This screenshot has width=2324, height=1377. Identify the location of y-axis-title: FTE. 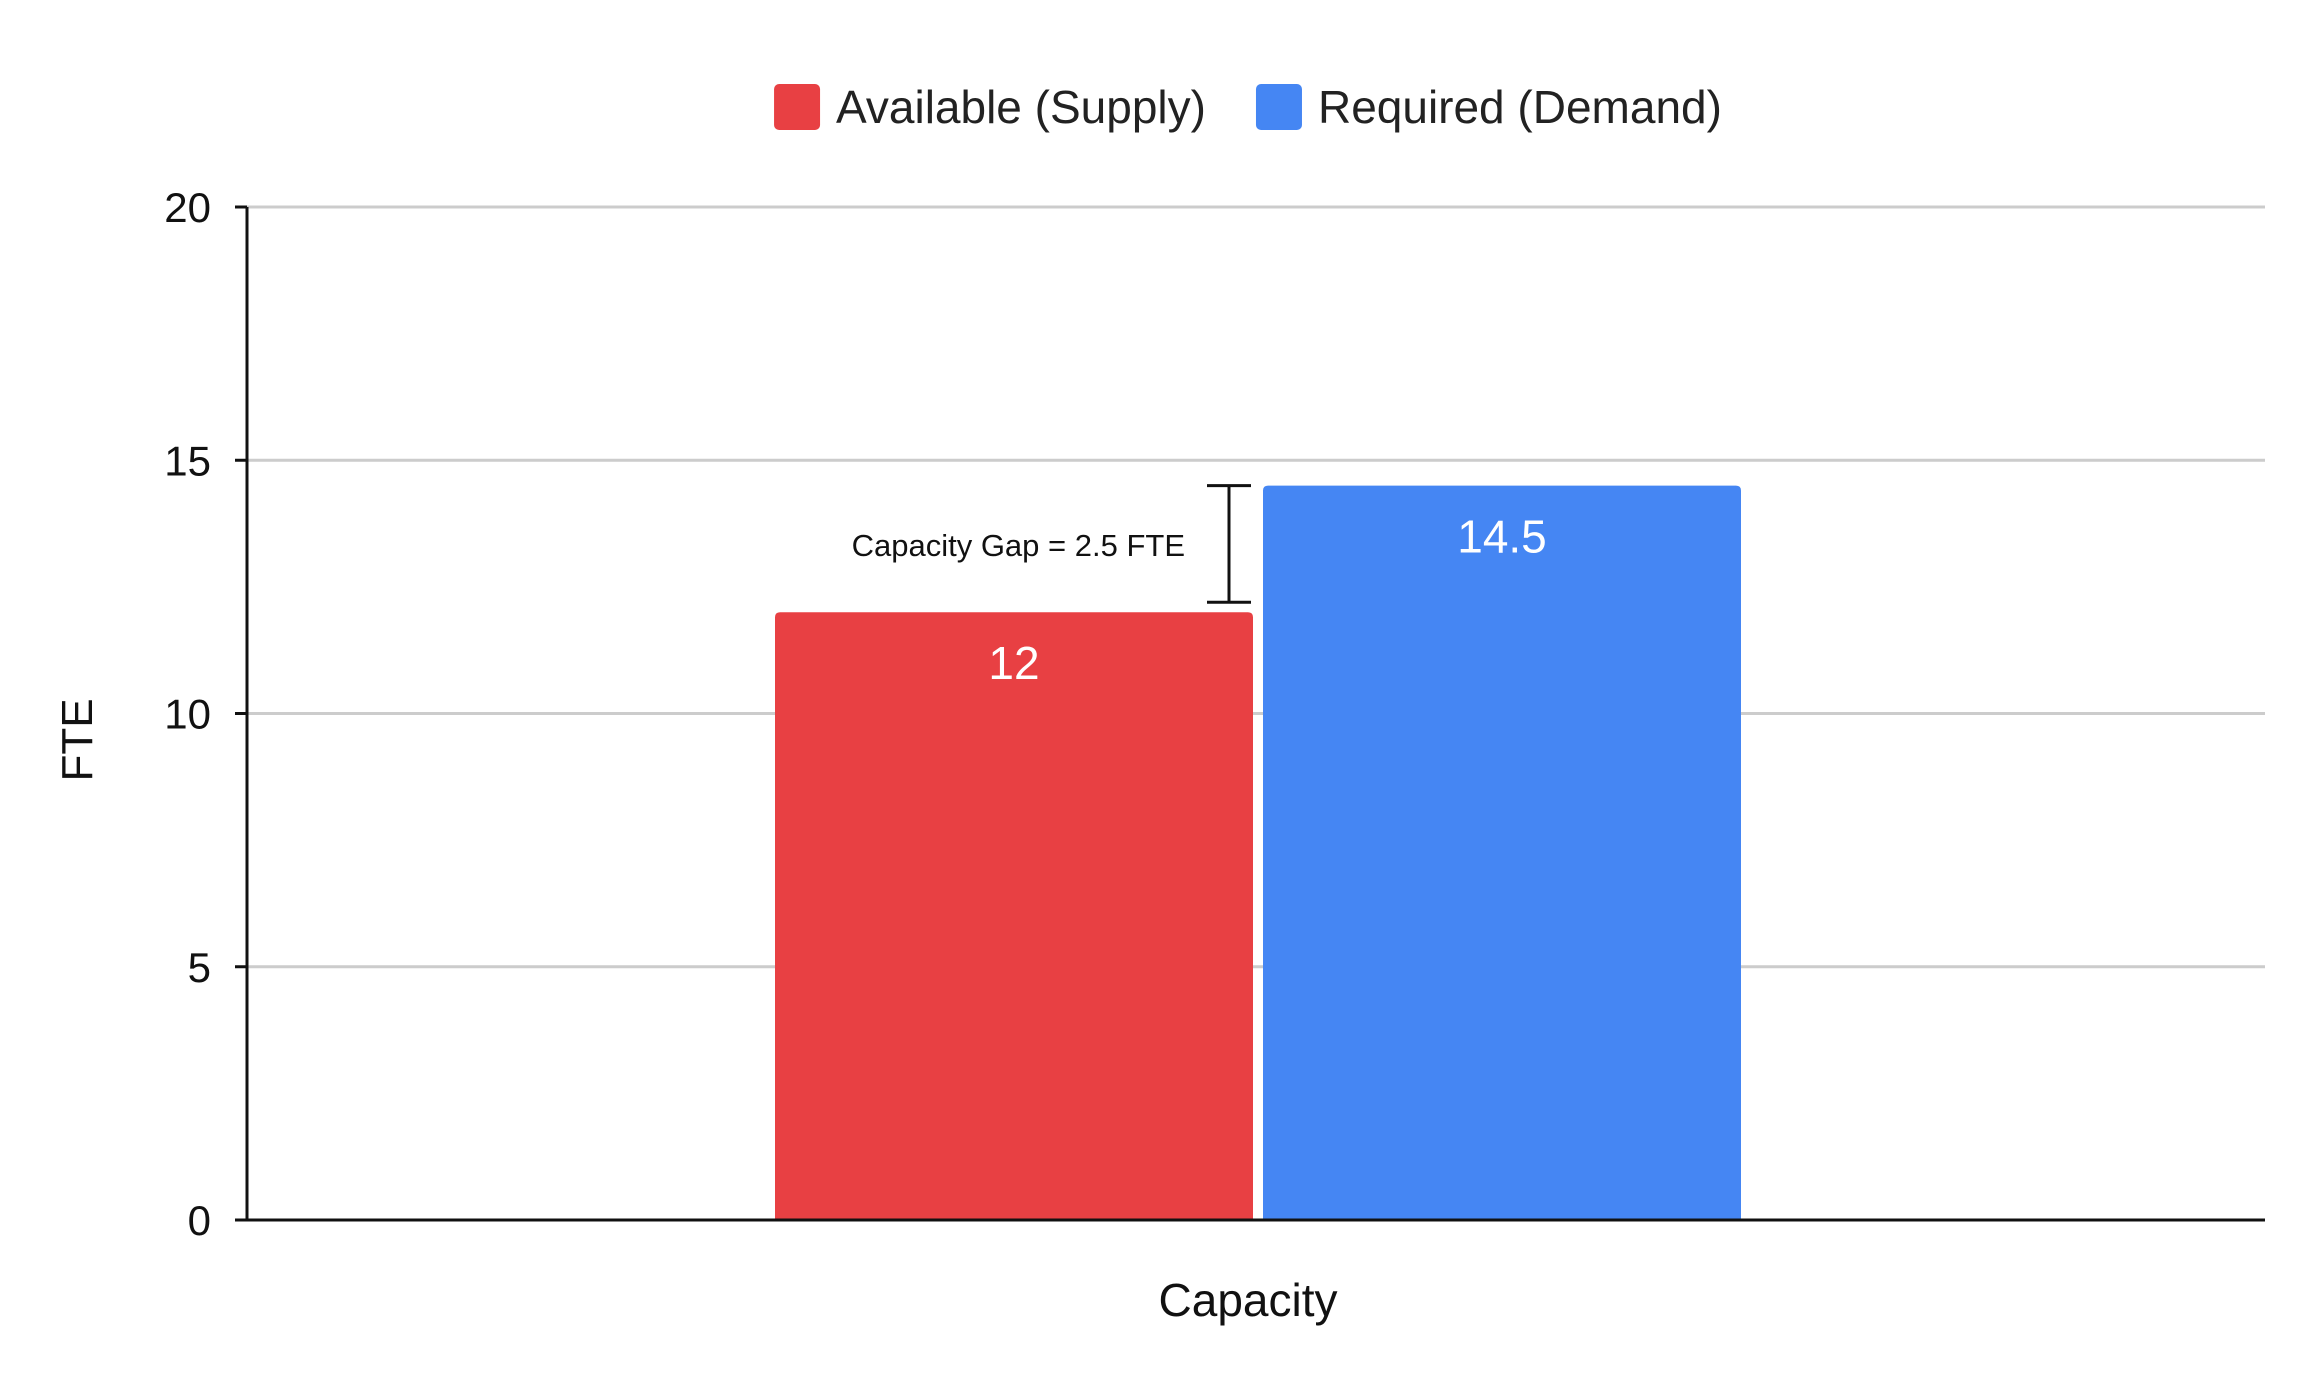
(77, 739).